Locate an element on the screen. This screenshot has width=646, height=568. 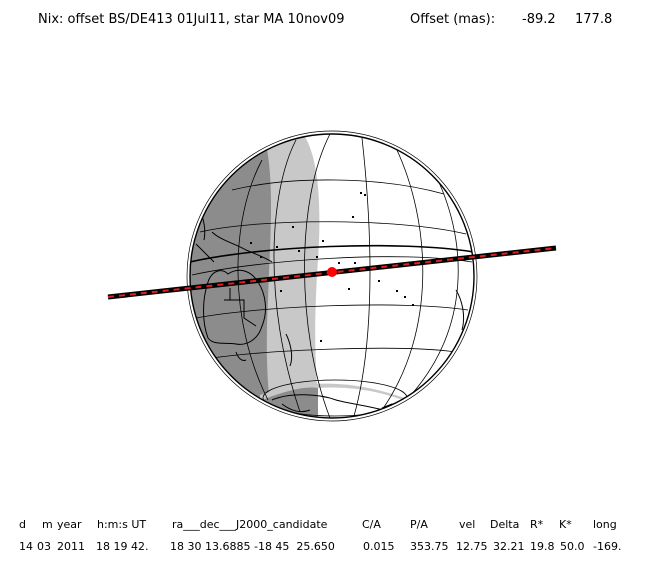
closest-approach-point is located at coordinates (332, 272).